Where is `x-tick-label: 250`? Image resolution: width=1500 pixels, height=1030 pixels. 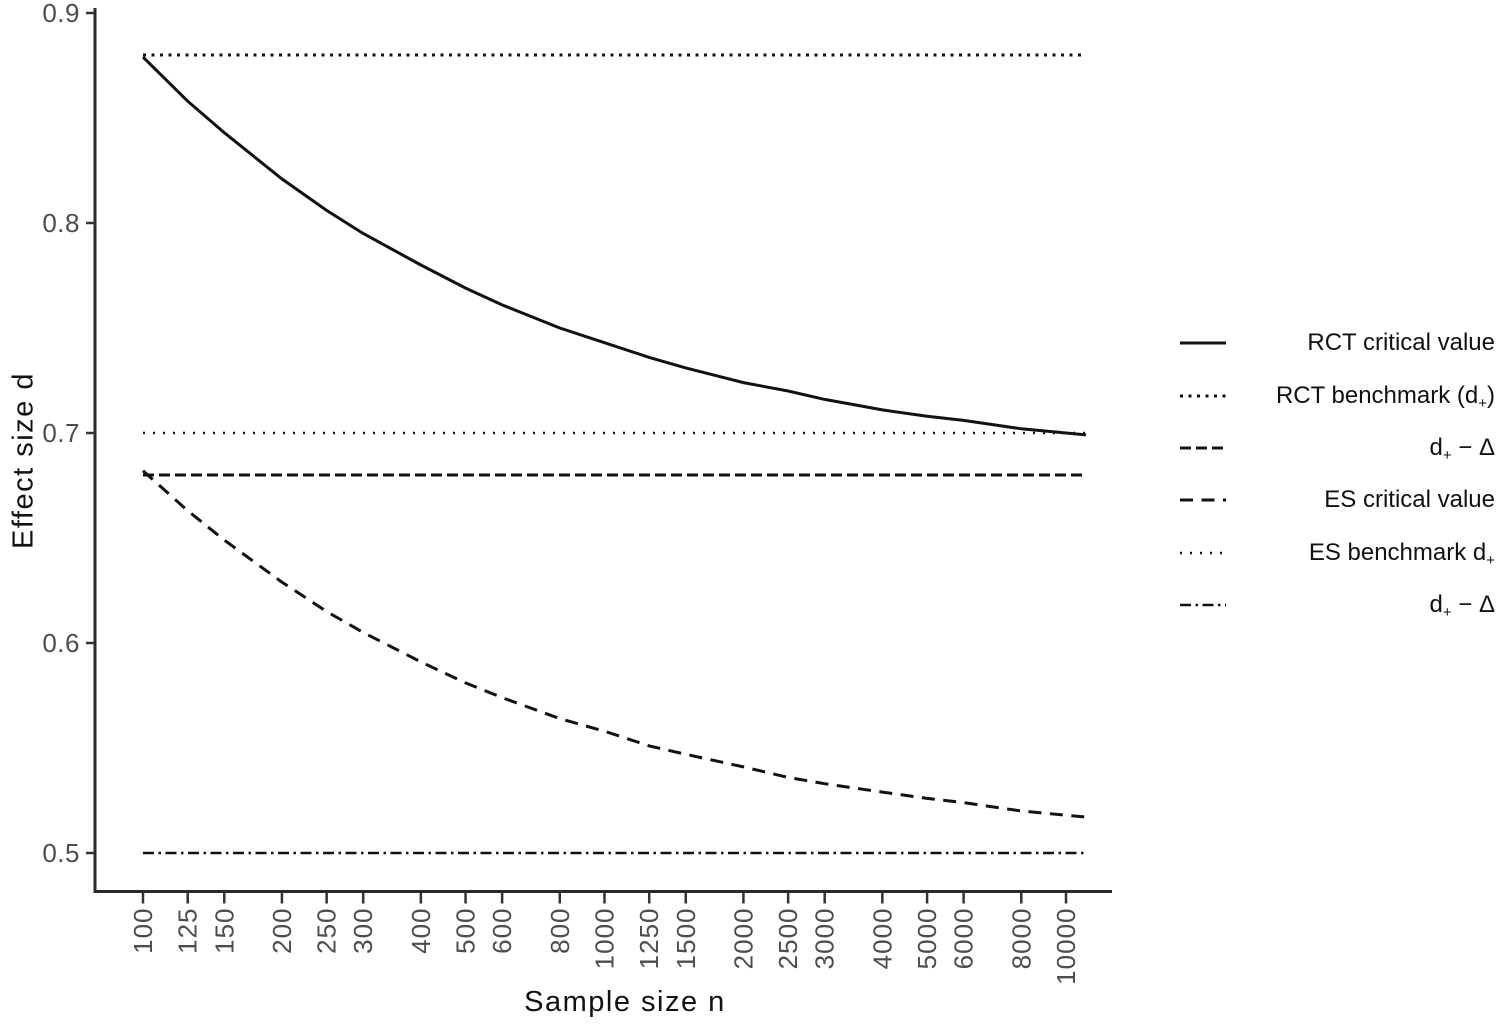 x-tick-label: 250 is located at coordinates (327, 931).